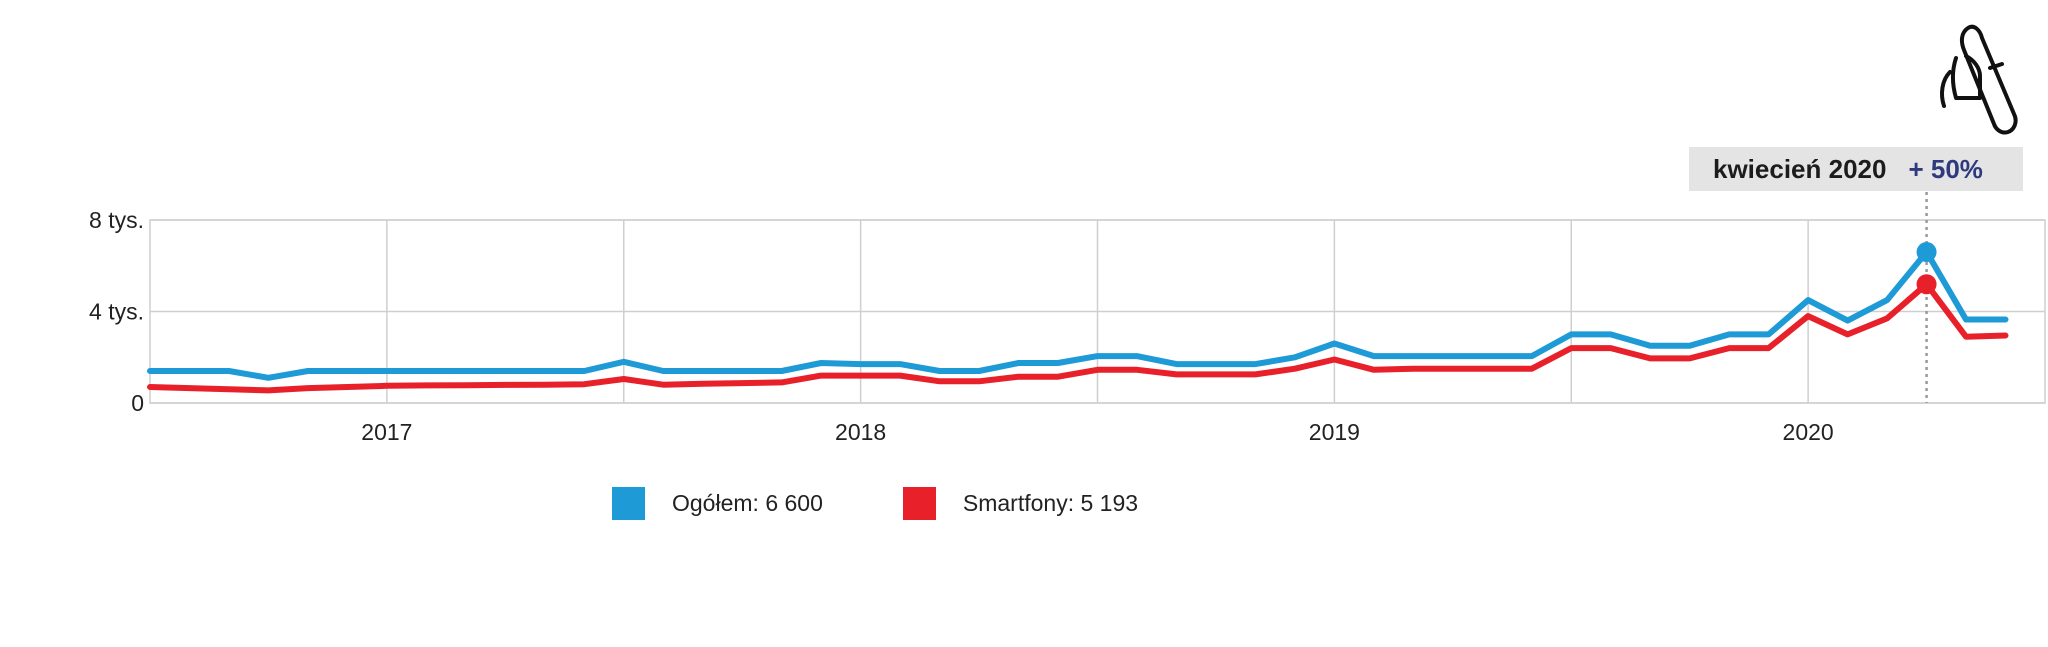 The image size is (2048, 647). I want to click on legend-label-smartphones: Smartfony: 5 193, so click(1050, 503).